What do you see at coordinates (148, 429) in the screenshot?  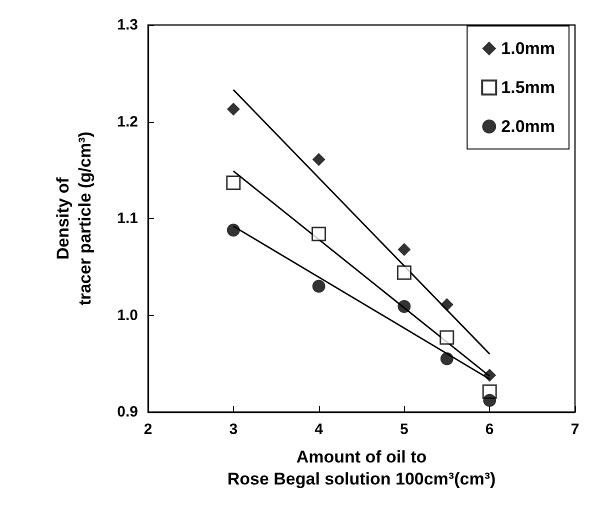 I see `x-tick-label: 2` at bounding box center [148, 429].